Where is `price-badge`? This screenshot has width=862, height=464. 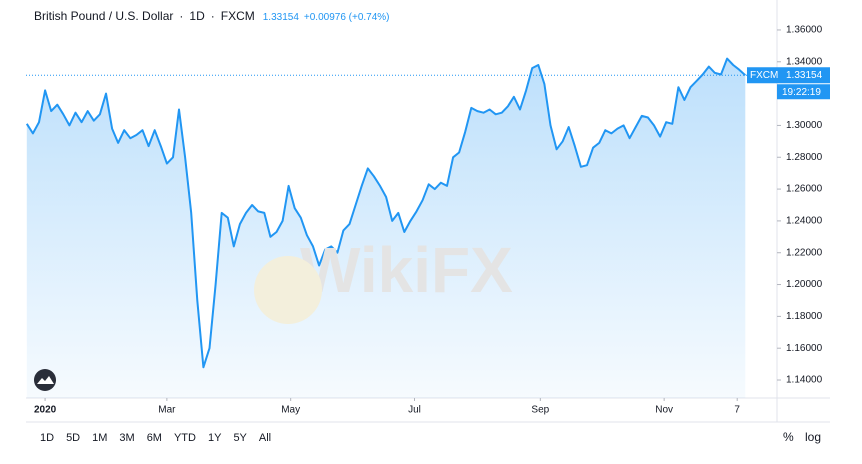 price-badge is located at coordinates (788, 75).